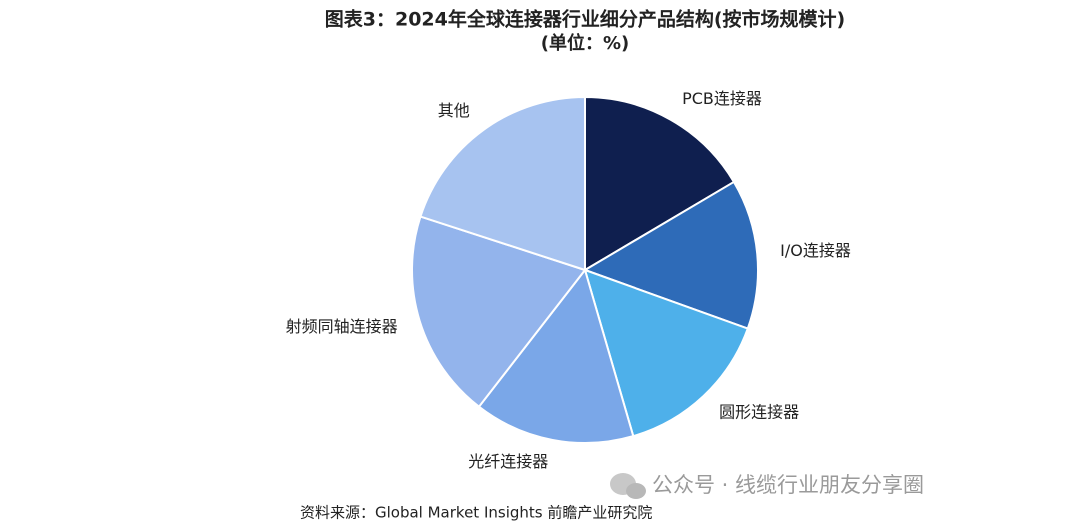 The width and height of the screenshot is (1080, 528). I want to click on slice-label: 光纤连接器, so click(508, 461).